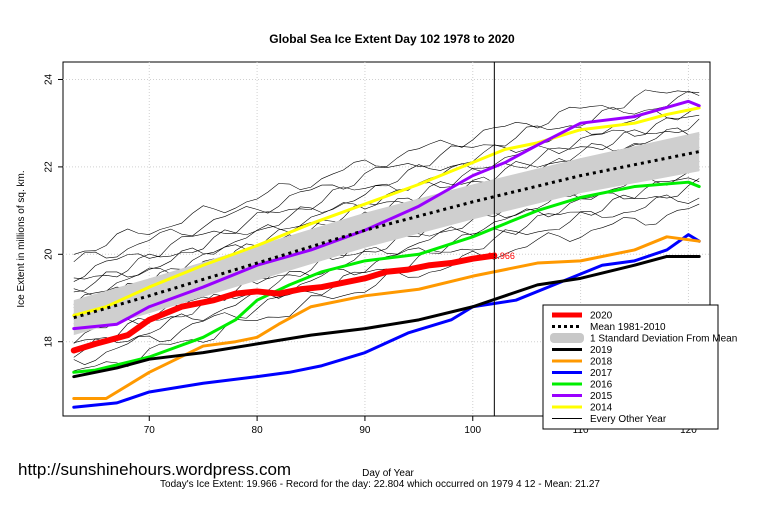  I want to click on x-tick-label: 110, so click(581, 430).